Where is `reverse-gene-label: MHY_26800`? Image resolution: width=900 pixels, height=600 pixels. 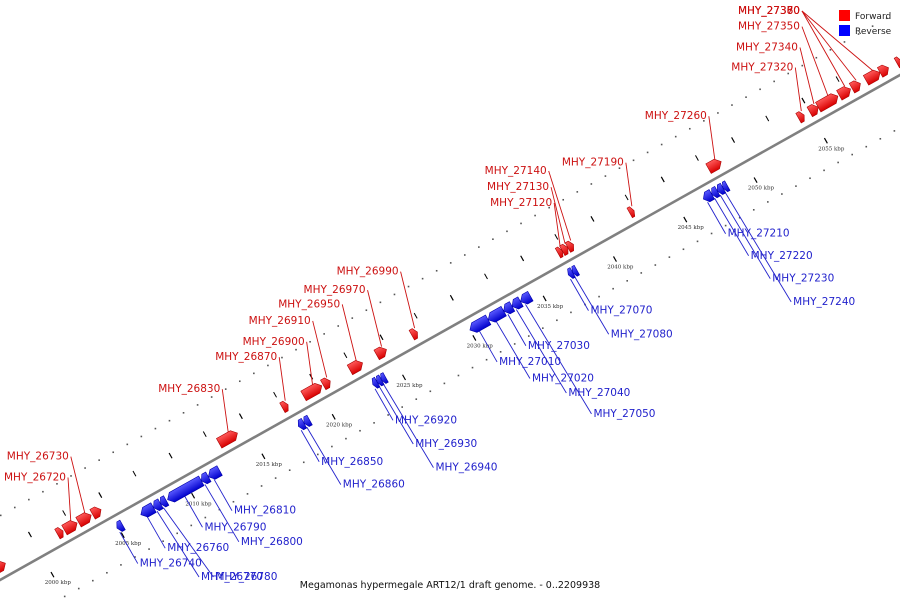
reverse-gene-label: MHY_26800 is located at coordinates (272, 542).